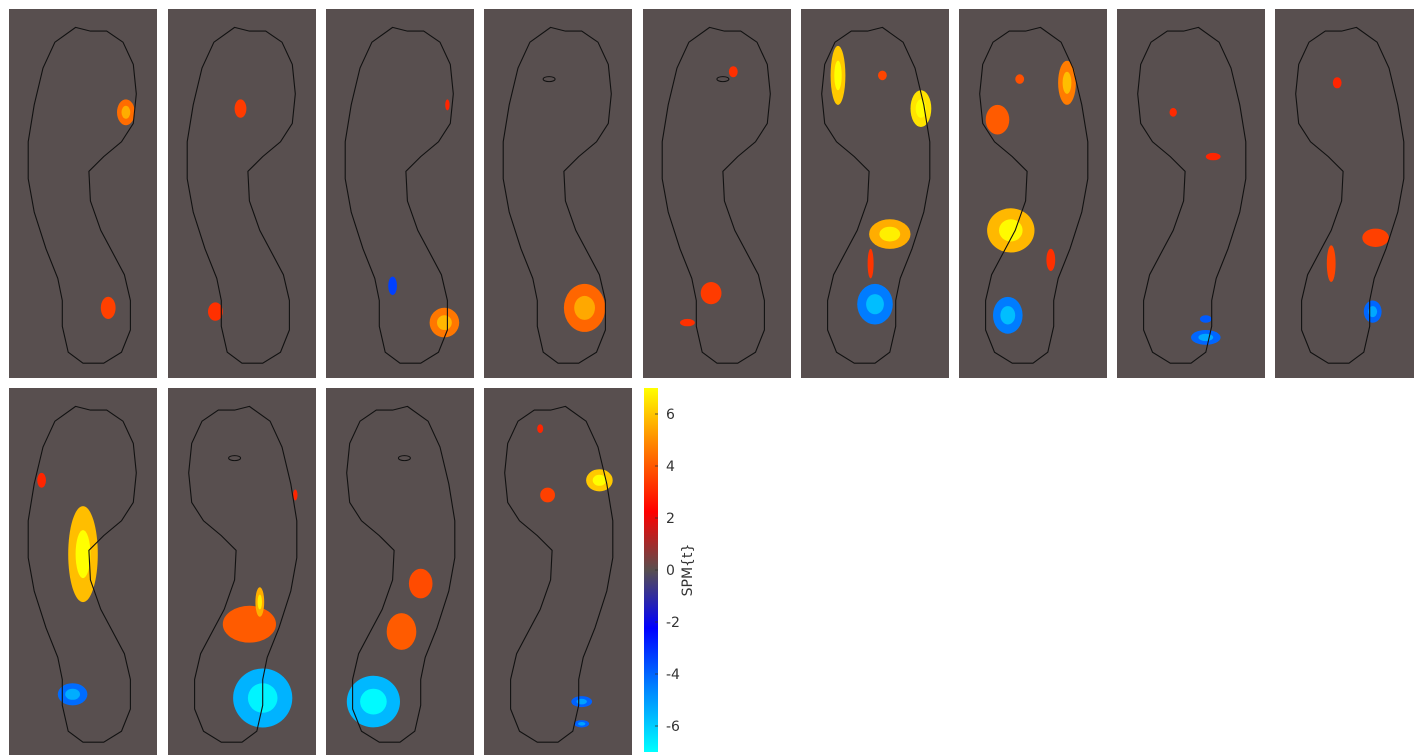  I want to click on colorbar-tick-label: -6, so click(673, 727).